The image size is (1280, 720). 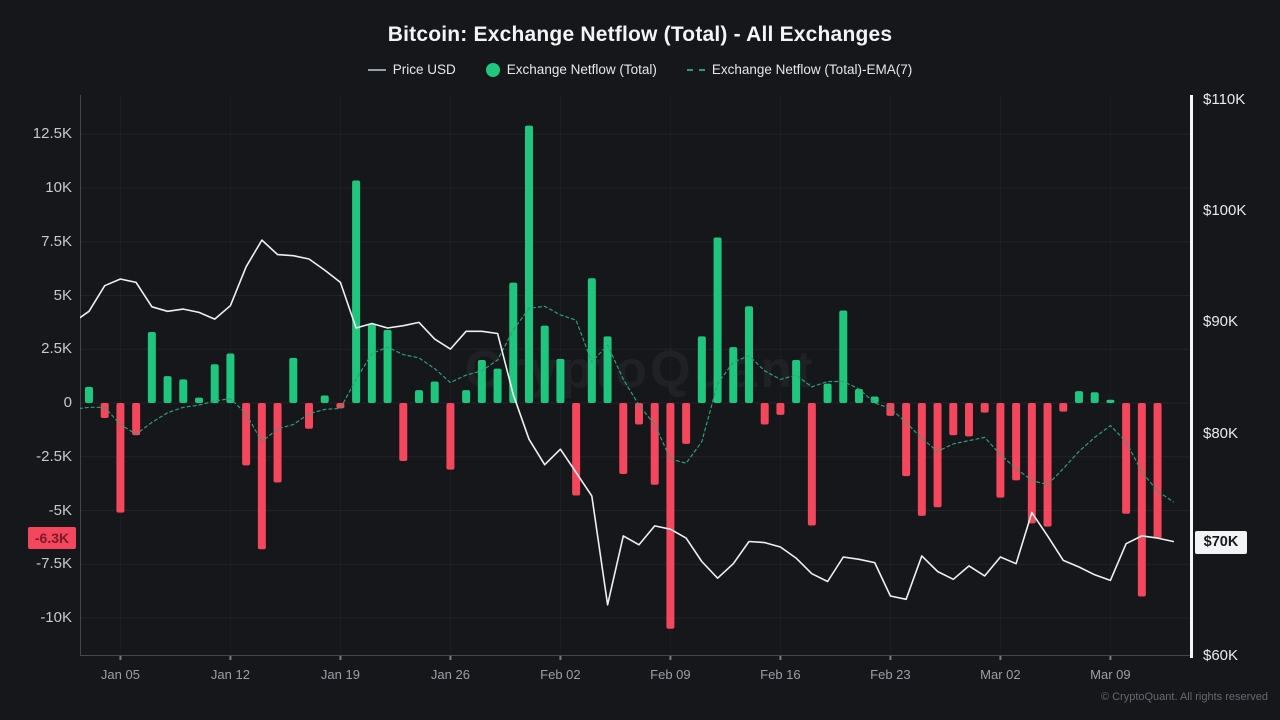 What do you see at coordinates (560, 674) in the screenshot?
I see `x-axis-tick-label: Feb 02` at bounding box center [560, 674].